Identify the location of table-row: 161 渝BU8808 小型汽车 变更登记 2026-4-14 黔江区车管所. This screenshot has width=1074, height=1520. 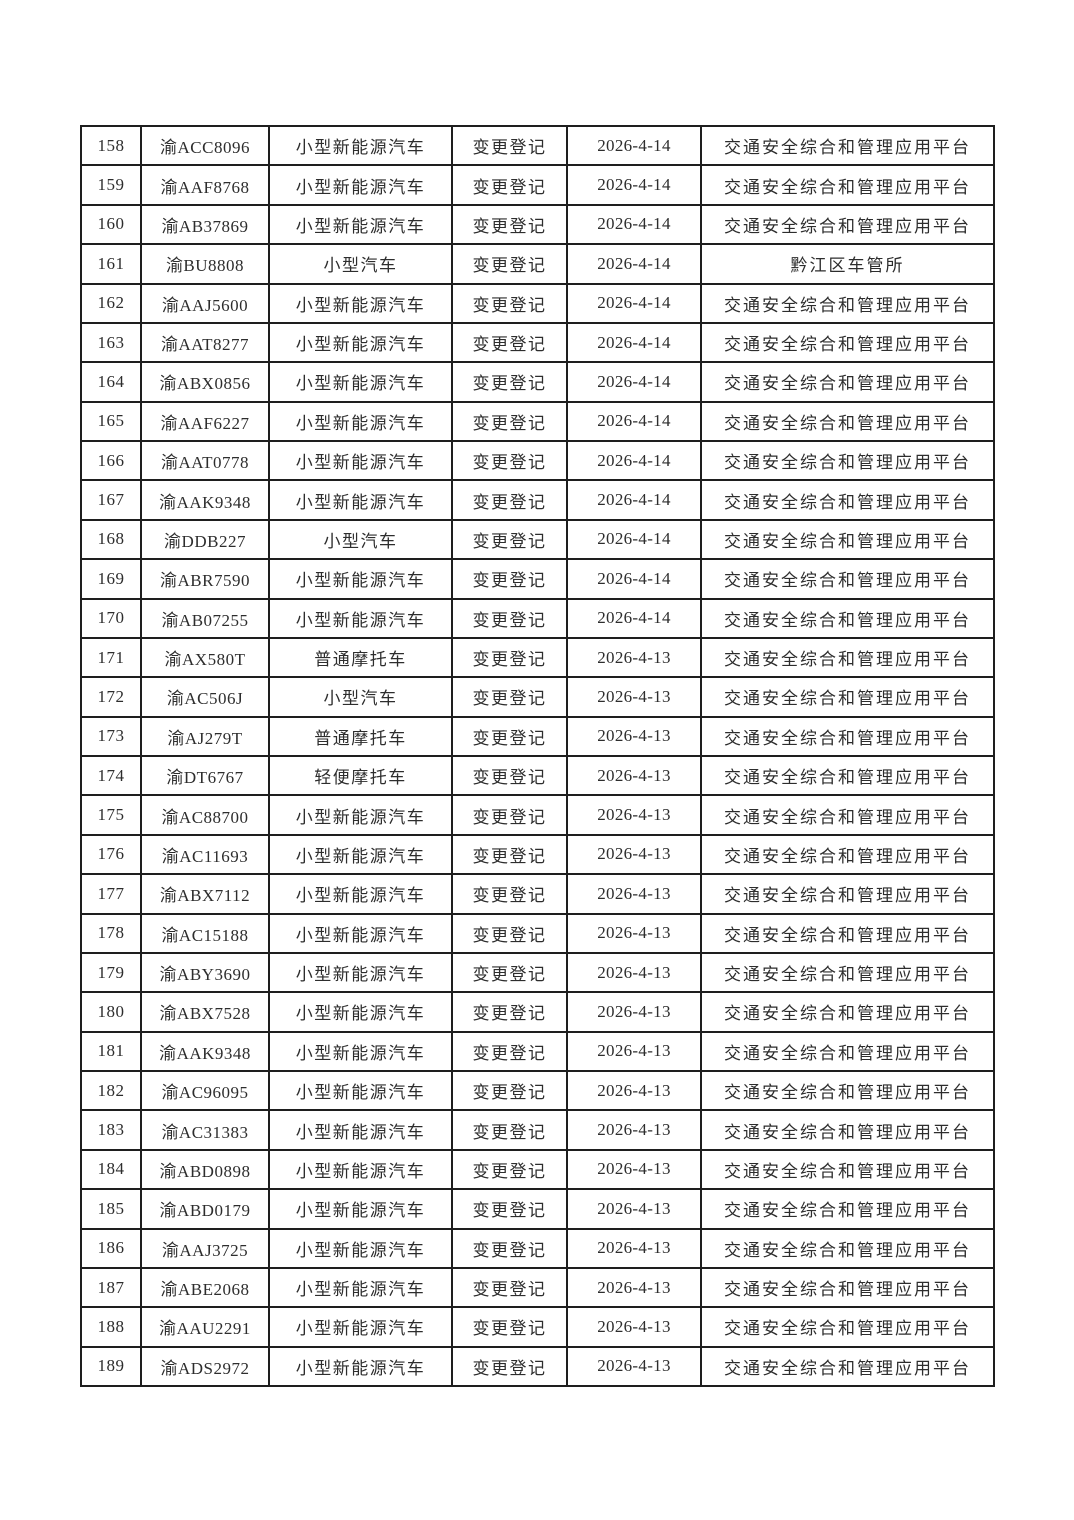
(537, 264).